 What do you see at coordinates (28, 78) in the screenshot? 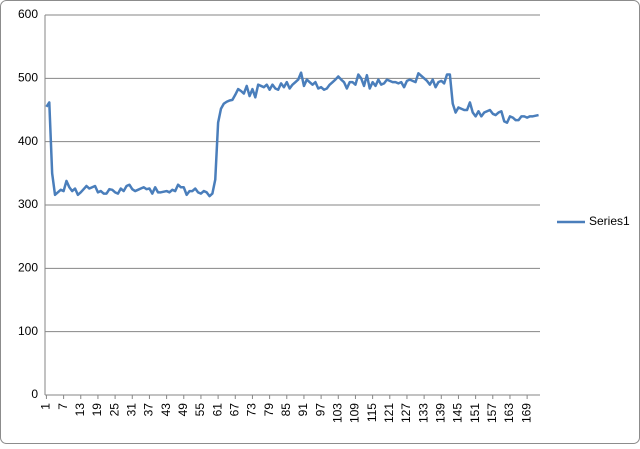
I see `y-tick-label: 500` at bounding box center [28, 78].